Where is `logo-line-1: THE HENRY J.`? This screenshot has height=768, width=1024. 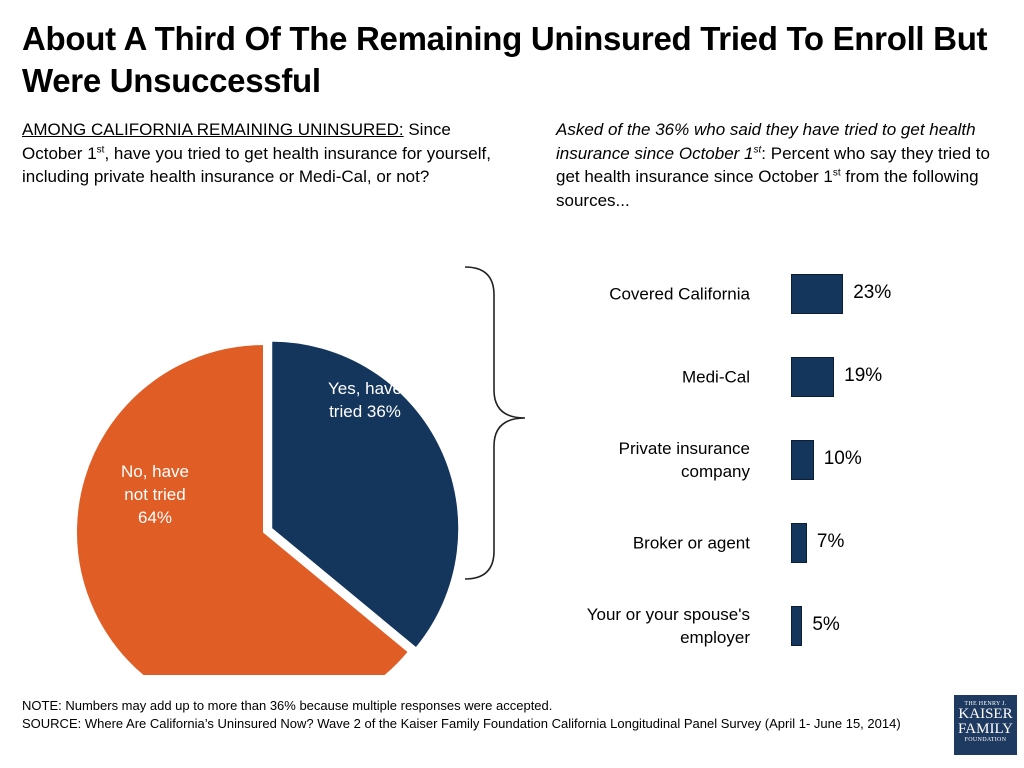
logo-line-1: THE HENRY J. is located at coordinates (985, 704).